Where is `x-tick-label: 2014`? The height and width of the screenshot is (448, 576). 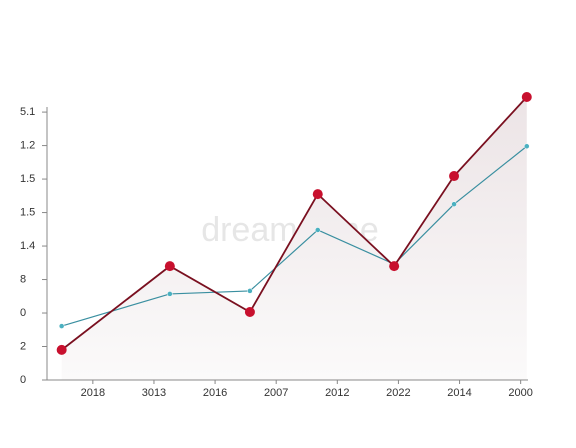
x-tick-label: 2014 is located at coordinates (459, 393).